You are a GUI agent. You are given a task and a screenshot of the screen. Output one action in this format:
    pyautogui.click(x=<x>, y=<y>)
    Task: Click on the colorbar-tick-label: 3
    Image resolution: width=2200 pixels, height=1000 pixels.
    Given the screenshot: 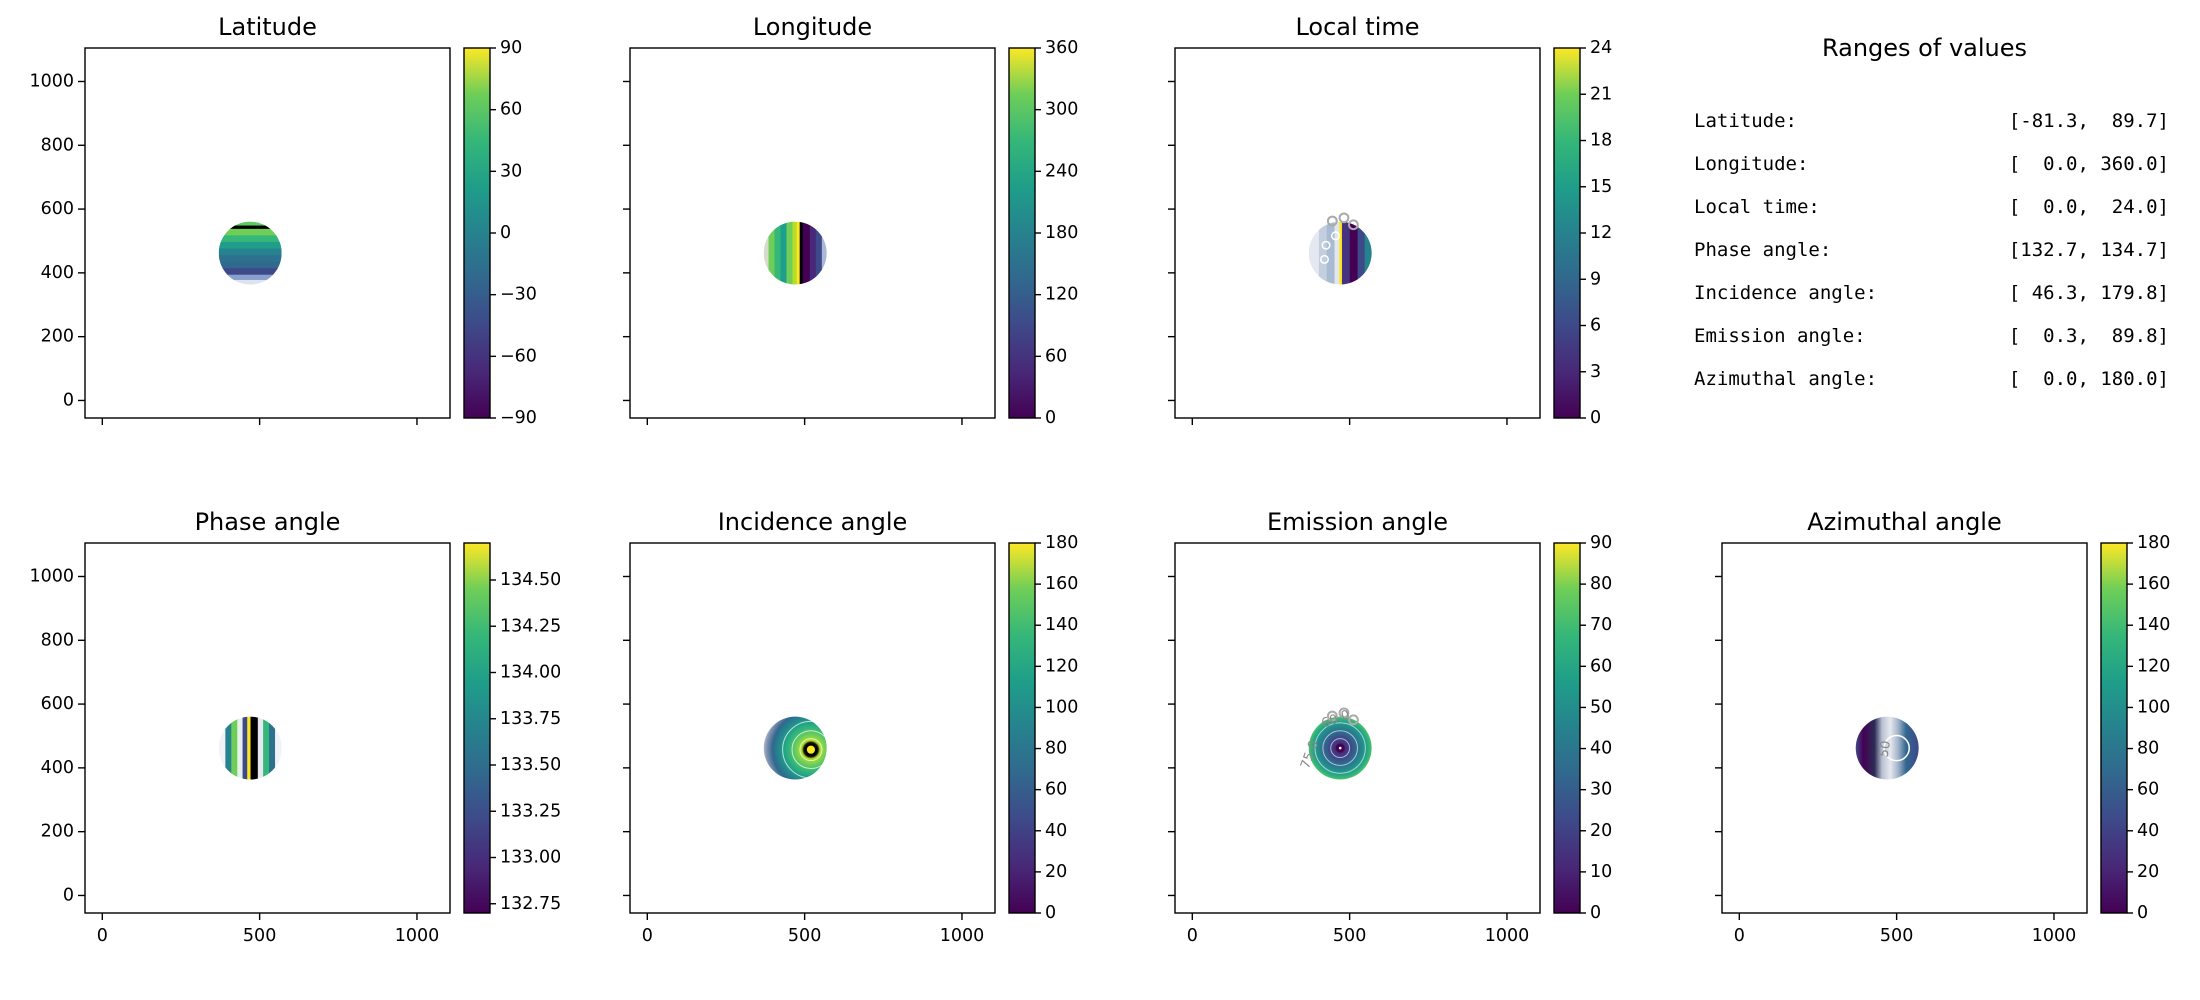 What is the action you would take?
    pyautogui.click(x=1595, y=372)
    